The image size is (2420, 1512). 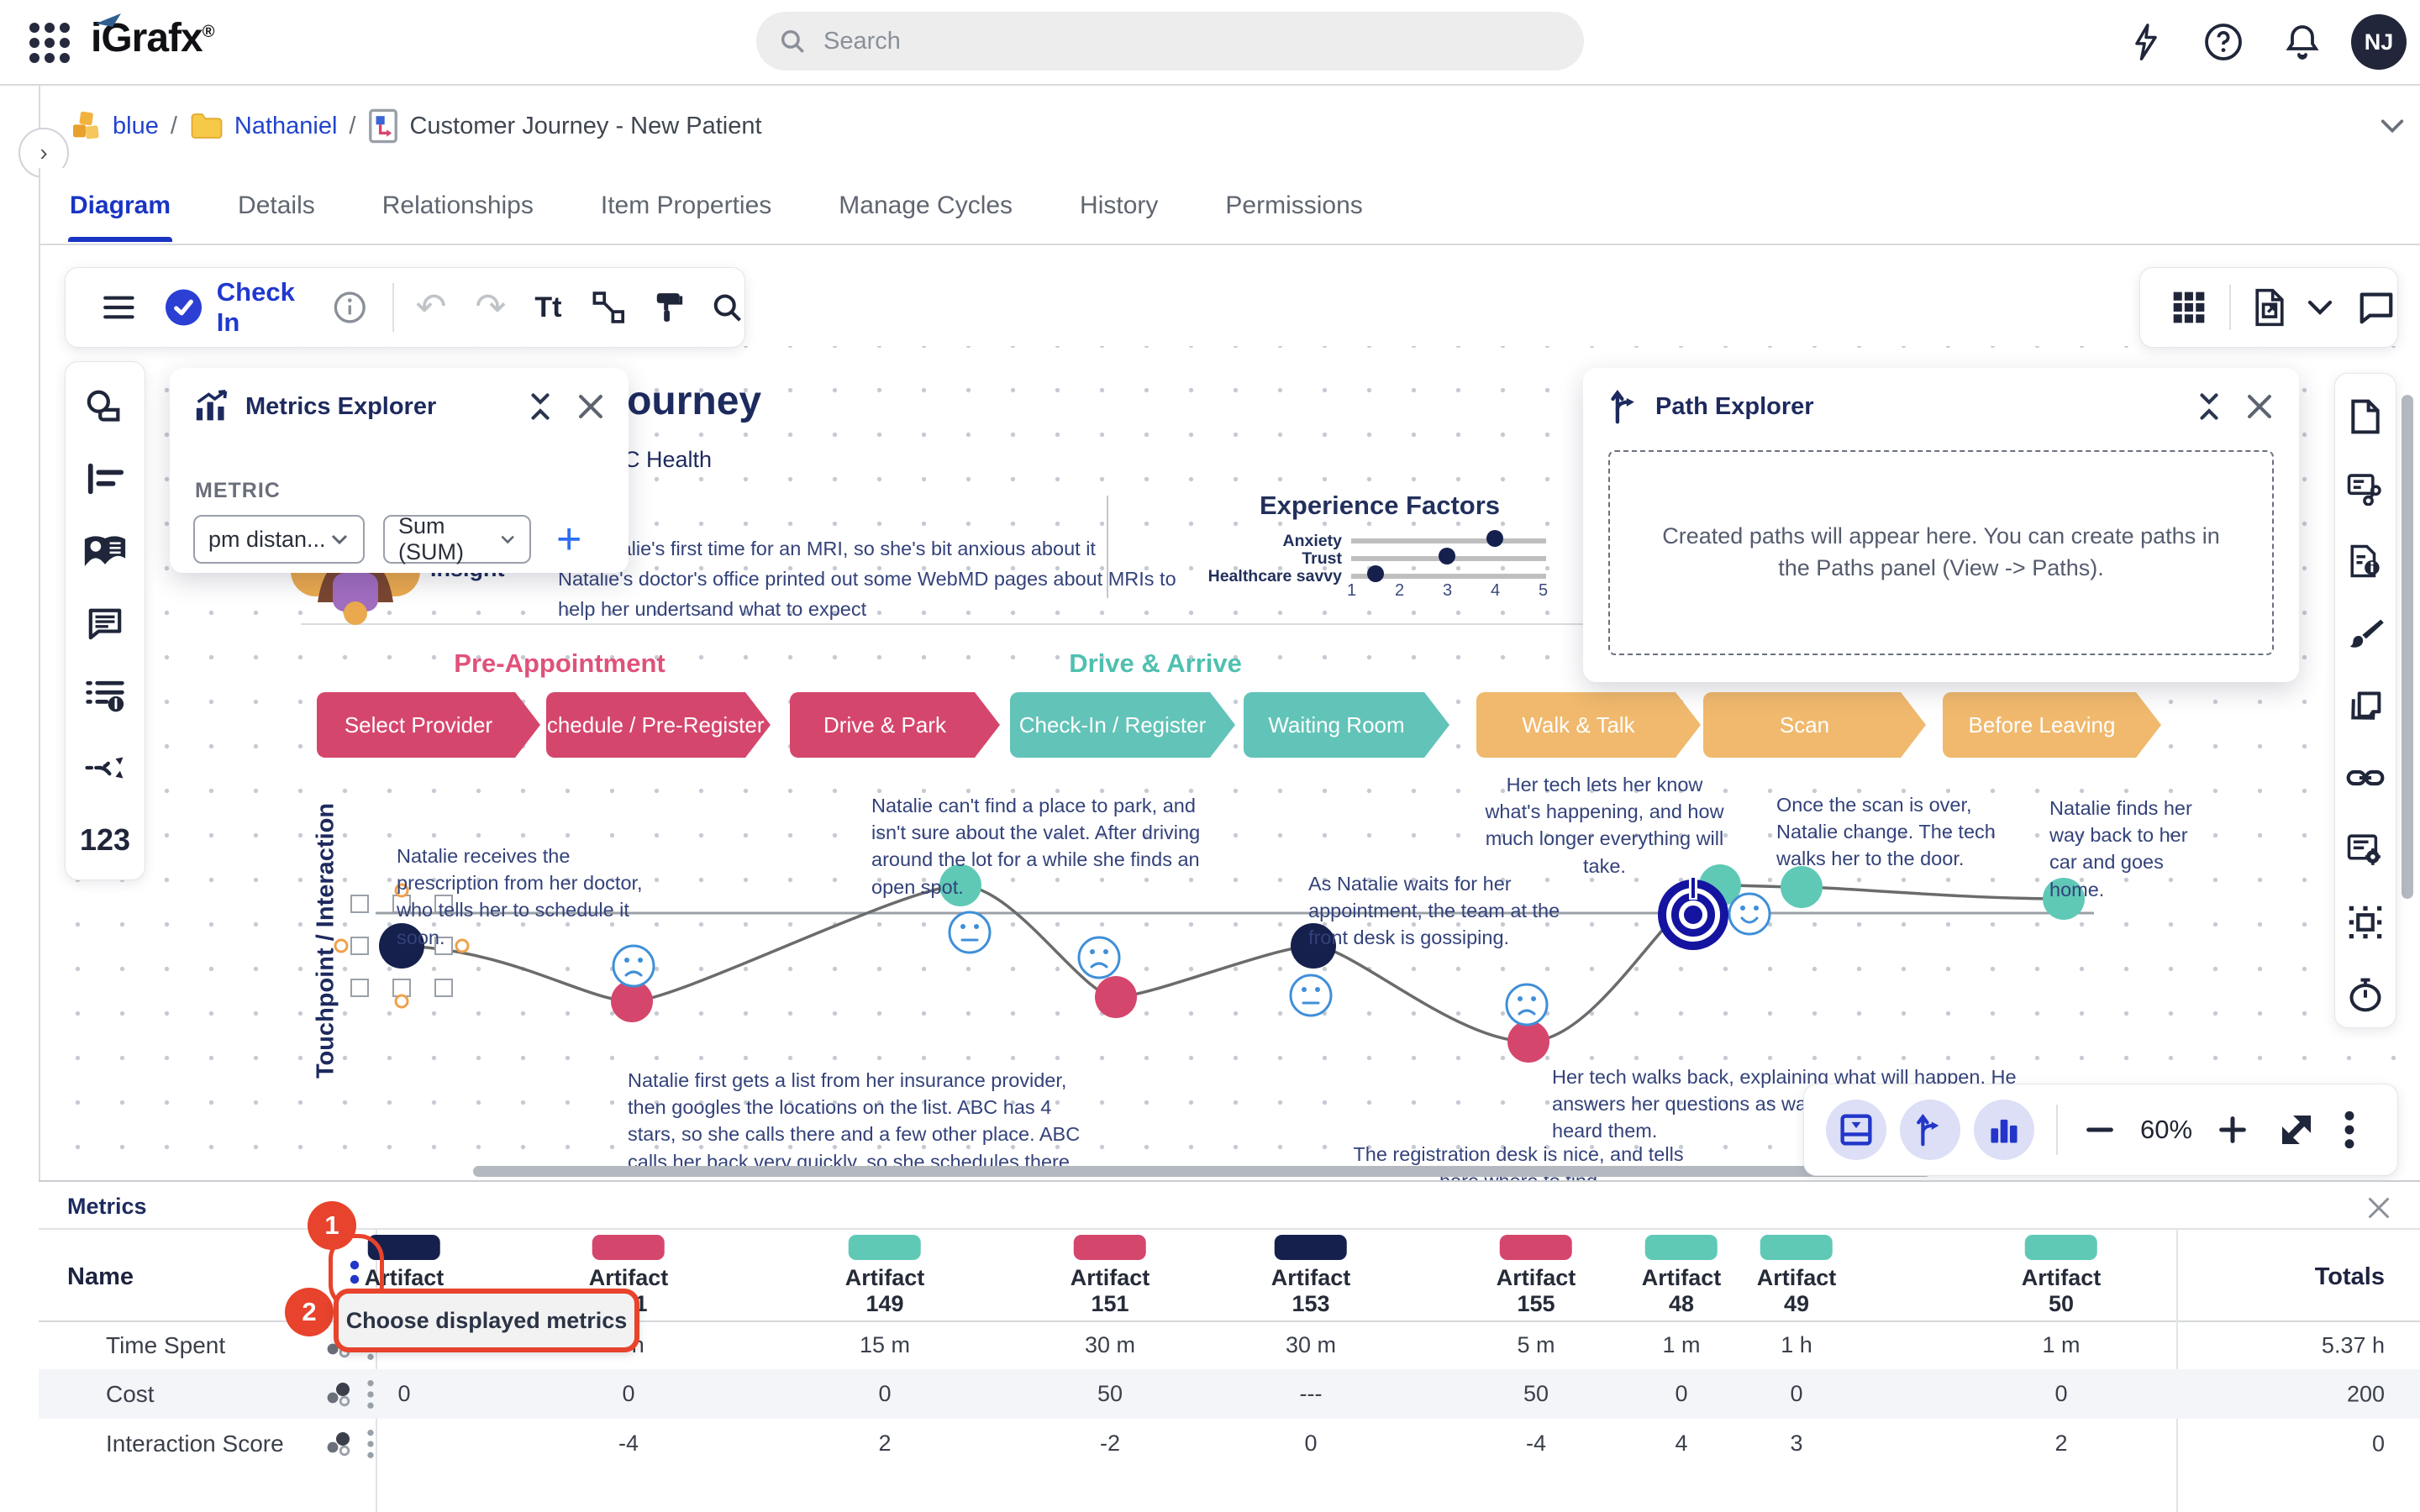 What do you see at coordinates (1536, 1303) in the screenshot?
I see `column-number: 155` at bounding box center [1536, 1303].